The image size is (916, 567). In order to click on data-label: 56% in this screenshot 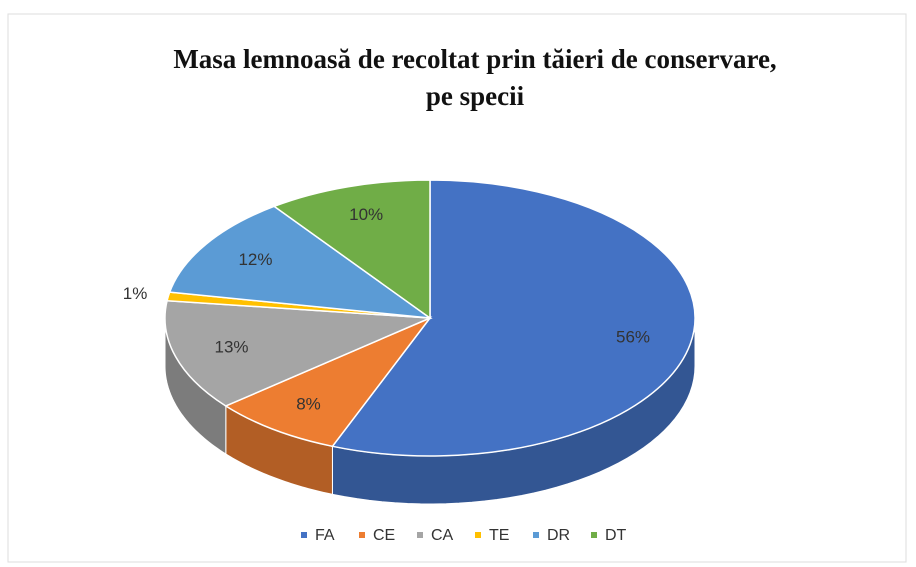, I will do `click(633, 337)`.